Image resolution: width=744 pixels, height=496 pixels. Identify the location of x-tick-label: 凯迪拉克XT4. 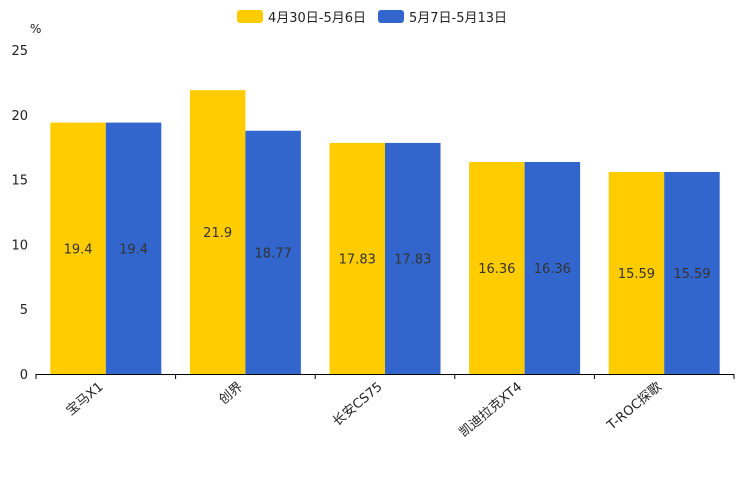
(491, 410).